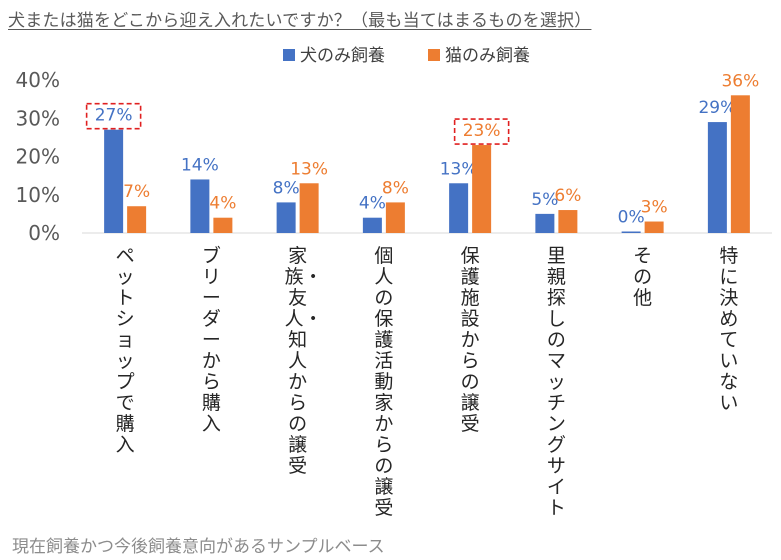 The width and height of the screenshot is (781, 560). I want to click on legend-label: 猫のみ飼養, so click(487, 56).